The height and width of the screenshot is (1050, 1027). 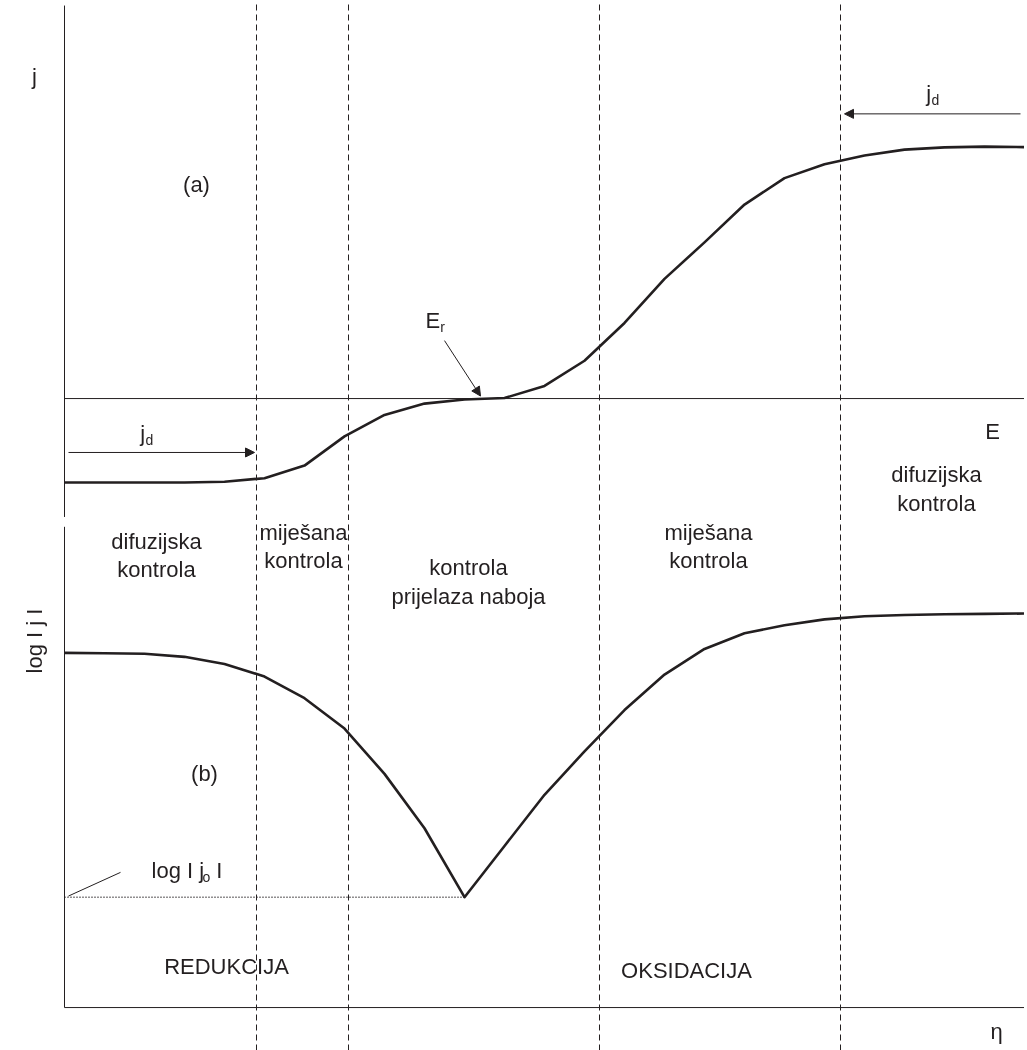 I want to click on annotation: OKSIDACIJA, so click(x=687, y=971).